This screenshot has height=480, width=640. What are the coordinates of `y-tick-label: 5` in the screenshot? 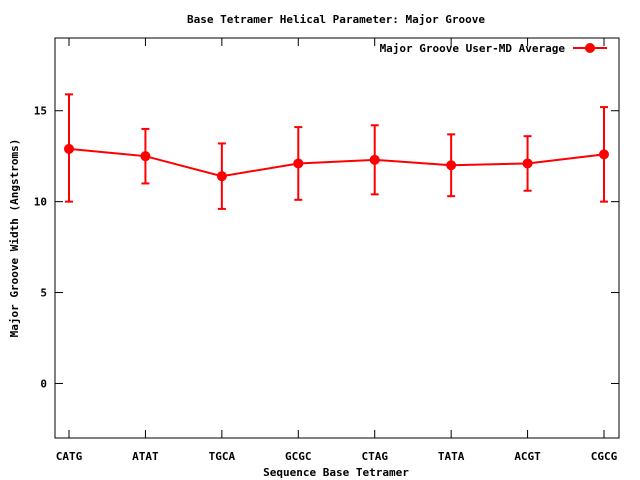 It's located at (43, 293).